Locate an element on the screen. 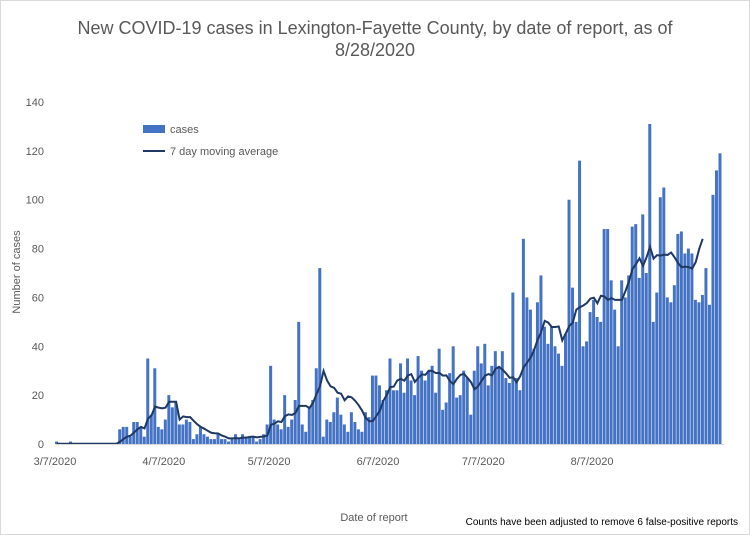 The width and height of the screenshot is (750, 535). x-axis-title: Date of report is located at coordinates (373, 518).